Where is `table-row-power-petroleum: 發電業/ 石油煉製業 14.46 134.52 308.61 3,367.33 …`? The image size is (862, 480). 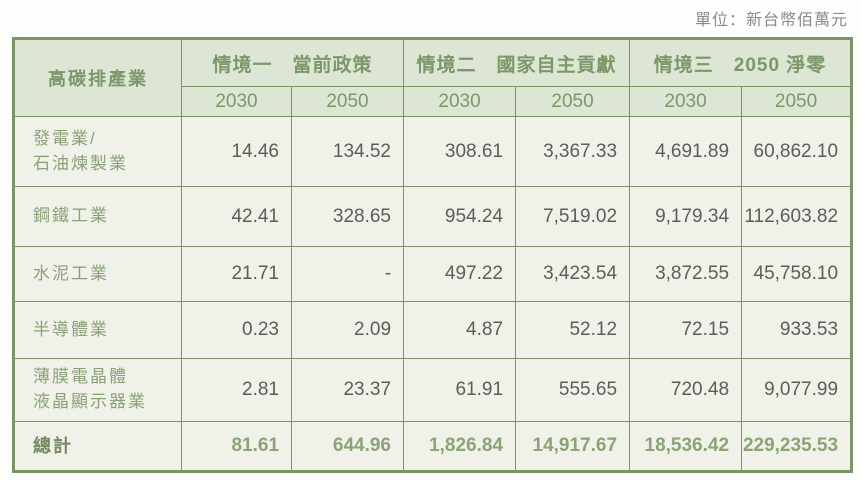 table-row-power-petroleum: 發電業/ 石油煉製業 14.46 134.52 308.61 3,367.33 … is located at coordinates (433, 151).